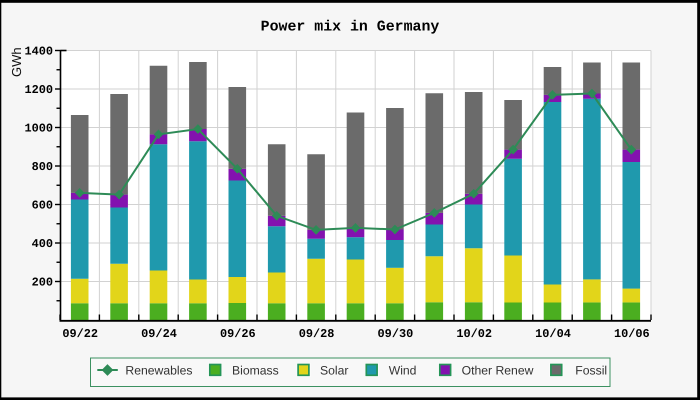  I want to click on svg-text: 1400, so click(38, 52).